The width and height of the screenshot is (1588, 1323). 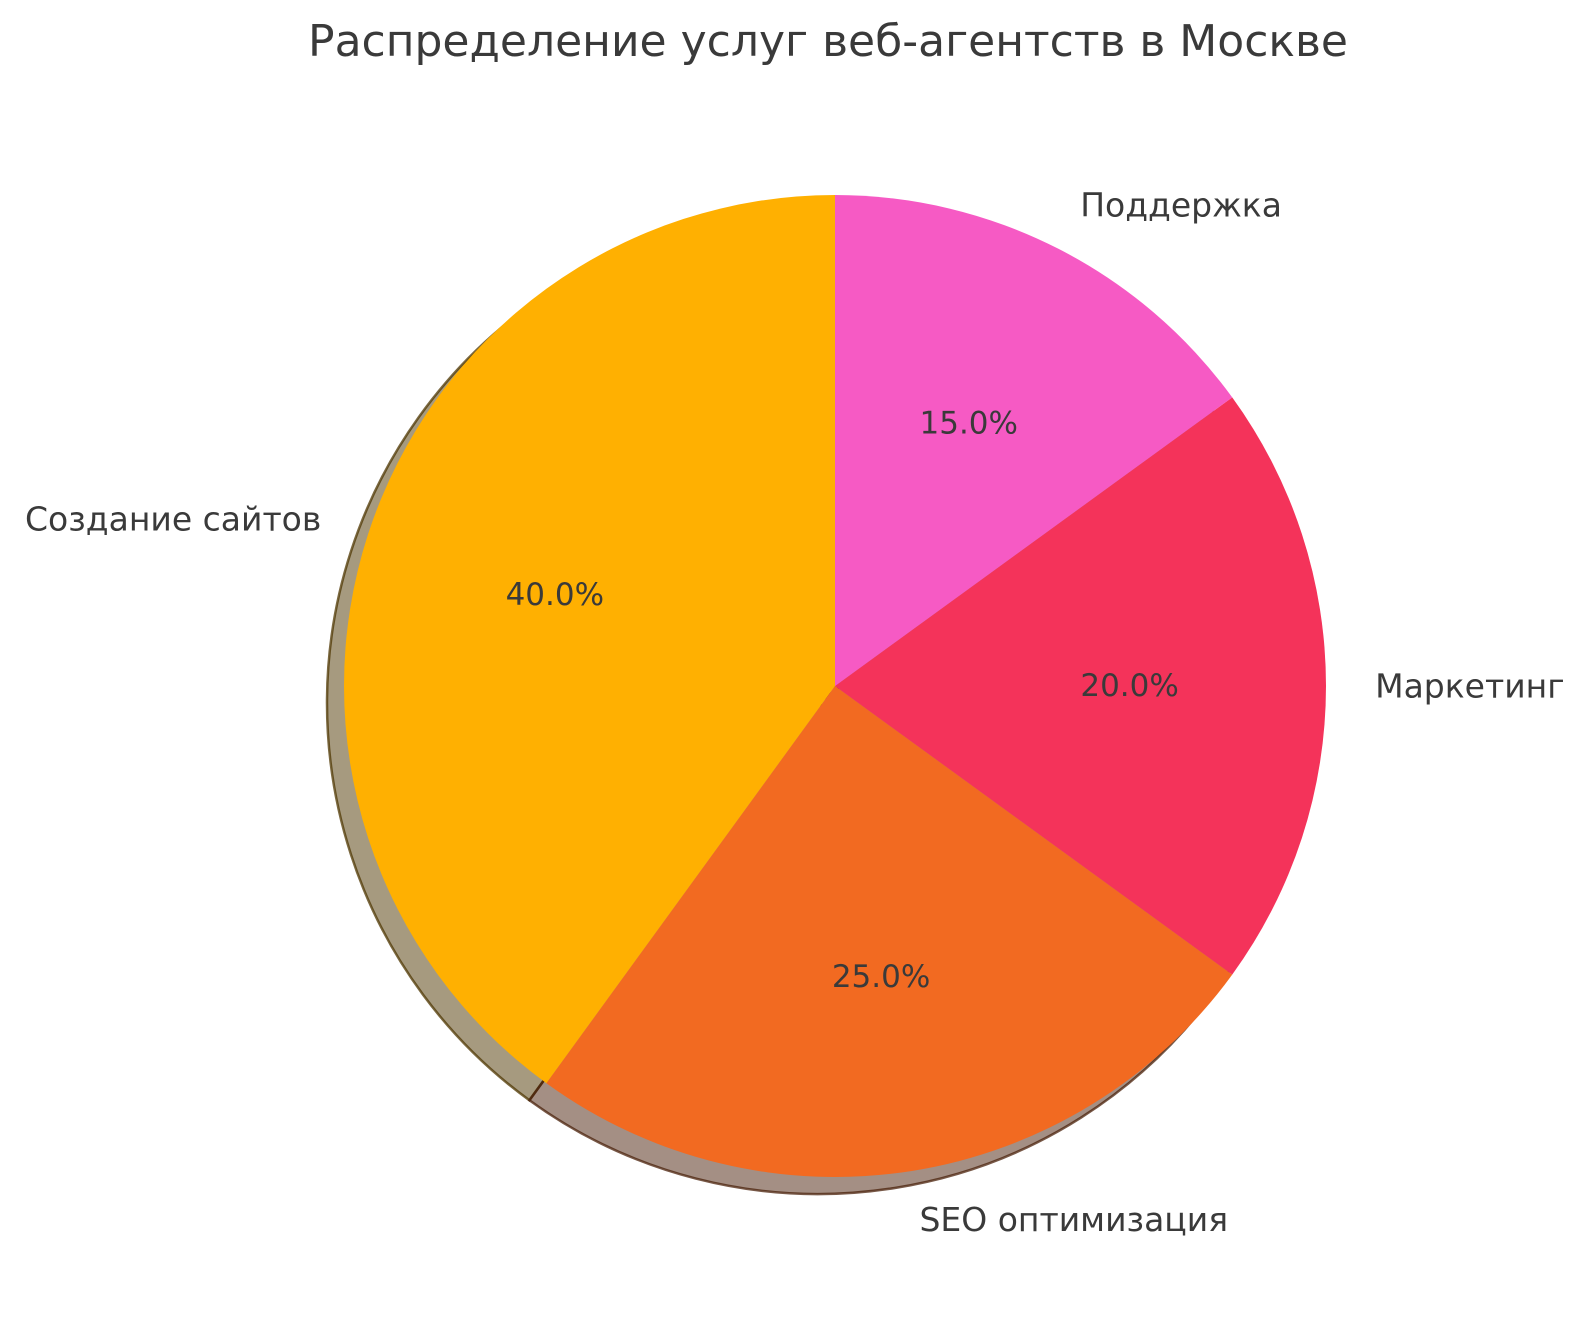 I want to click on slice-label-1: SEO оптимизация, so click(x=1073, y=1219).